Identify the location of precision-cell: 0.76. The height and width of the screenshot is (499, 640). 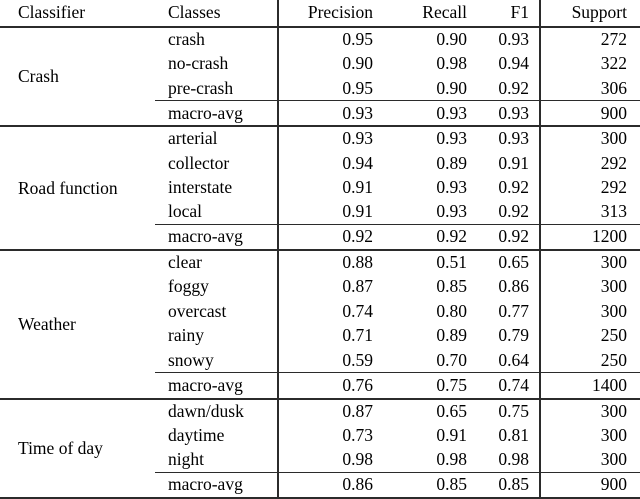
(327, 386).